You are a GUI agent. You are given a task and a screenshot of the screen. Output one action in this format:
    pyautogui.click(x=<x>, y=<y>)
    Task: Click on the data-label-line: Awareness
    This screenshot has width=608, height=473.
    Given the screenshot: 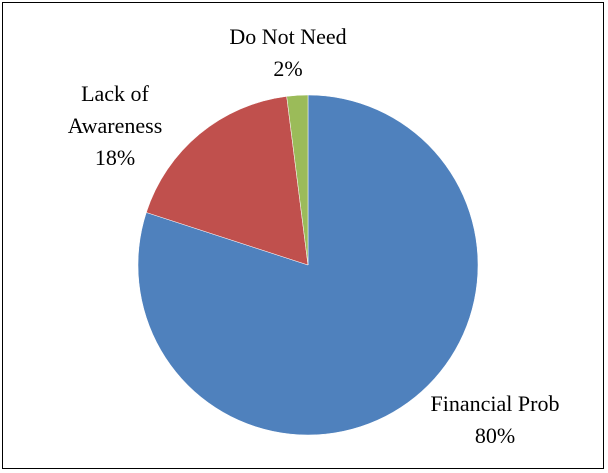 What is the action you would take?
    pyautogui.click(x=115, y=125)
    